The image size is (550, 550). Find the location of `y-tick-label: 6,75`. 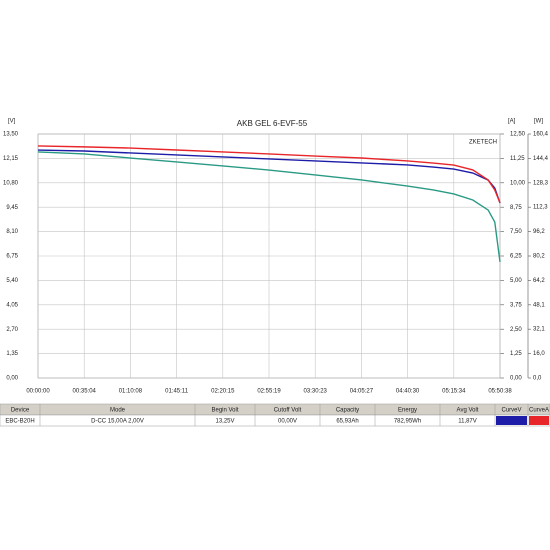

y-tick-label: 6,75 is located at coordinates (12, 257).